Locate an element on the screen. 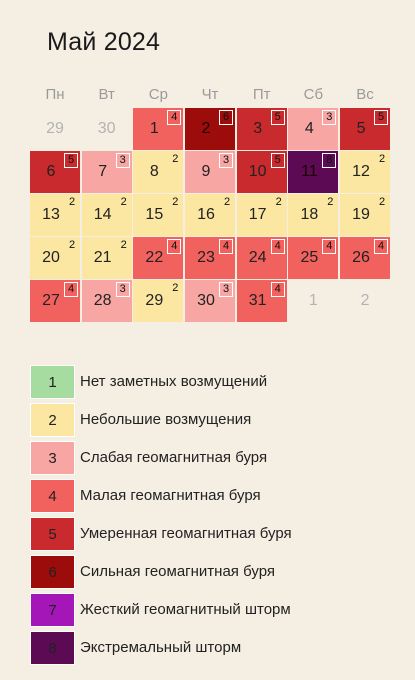  day-number: 19 is located at coordinates (361, 214).